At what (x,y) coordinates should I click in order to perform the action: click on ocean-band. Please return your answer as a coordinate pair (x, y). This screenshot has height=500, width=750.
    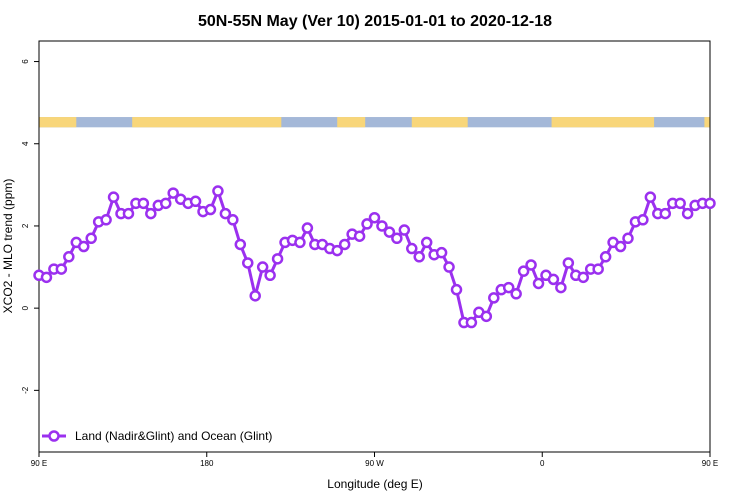
    Looking at the image, I should click on (374, 122).